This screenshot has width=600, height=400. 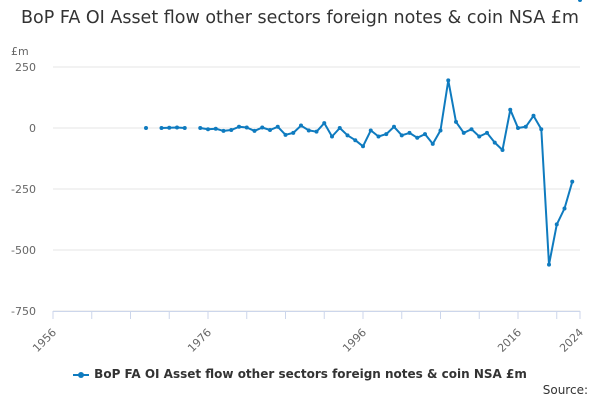 I want to click on x-tick-label: 2016, so click(x=509, y=340).